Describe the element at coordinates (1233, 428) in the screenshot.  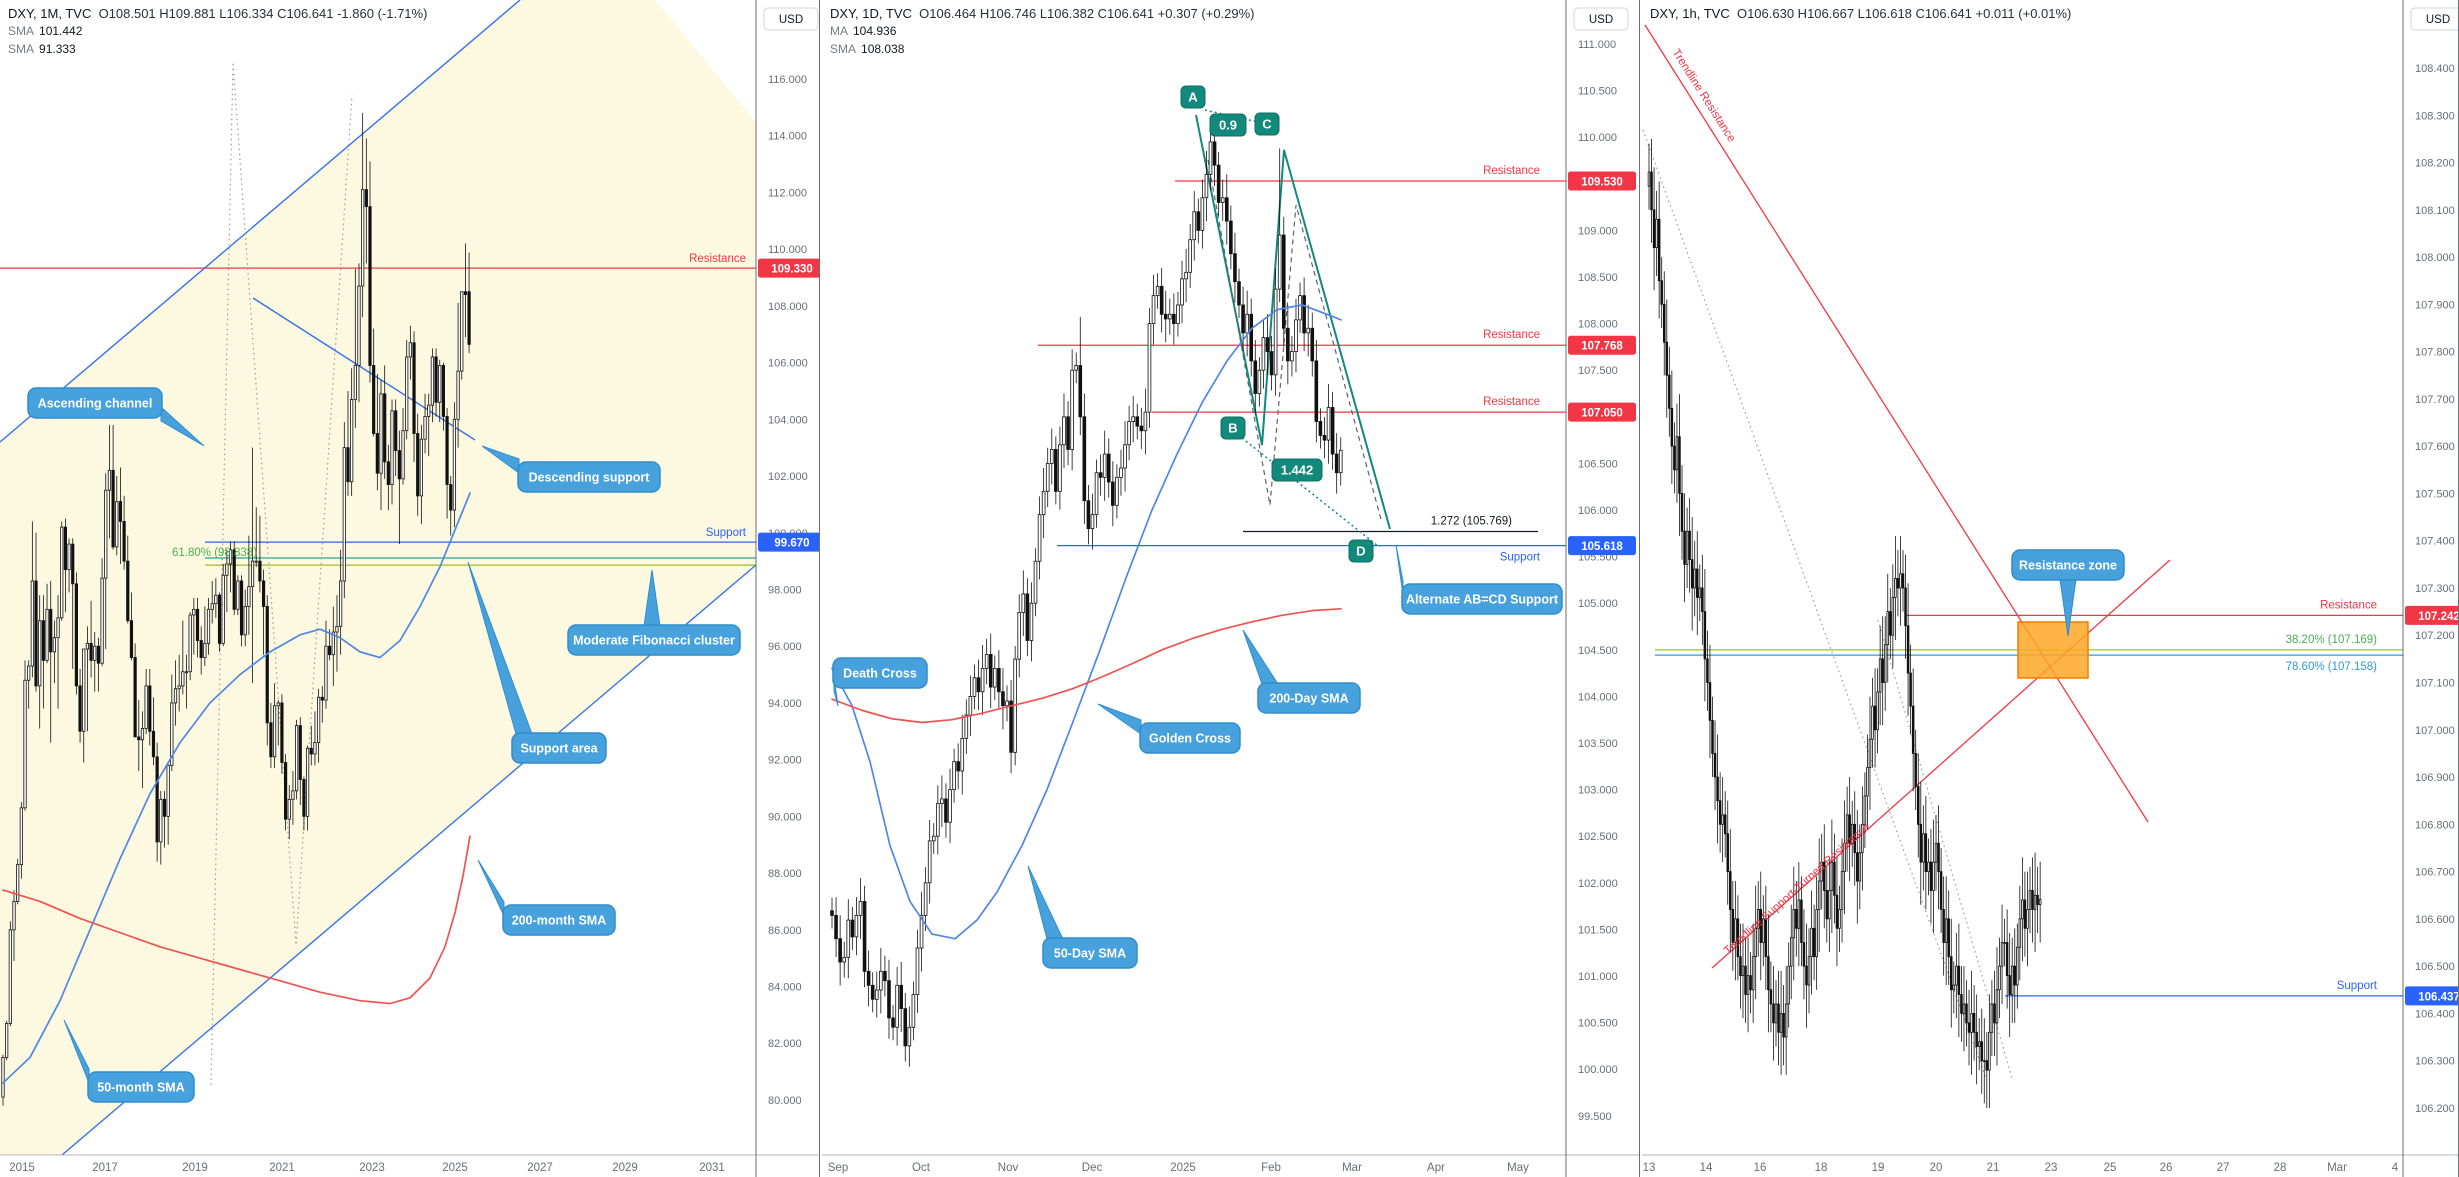
I see `pattern-point-b: B` at that location.